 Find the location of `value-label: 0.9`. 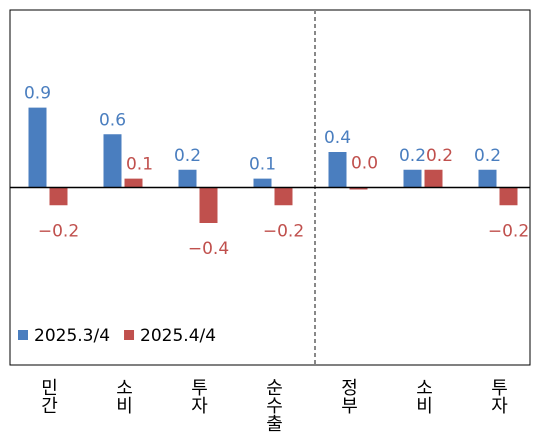

value-label: 0.9 is located at coordinates (37, 94).